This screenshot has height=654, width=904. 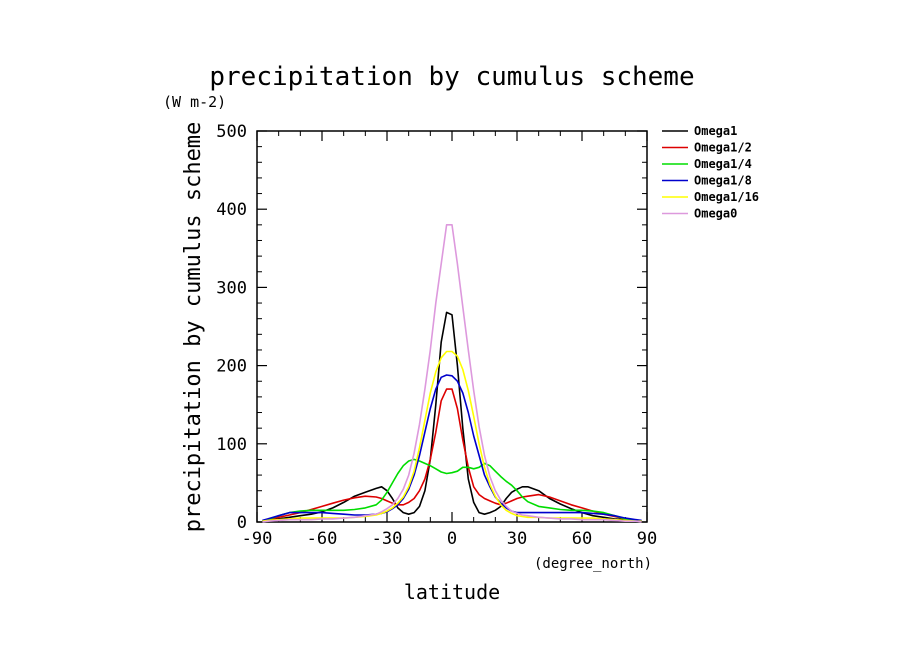 What do you see at coordinates (593, 564) in the screenshot?
I see `x-units-label: (degree_north)` at bounding box center [593, 564].